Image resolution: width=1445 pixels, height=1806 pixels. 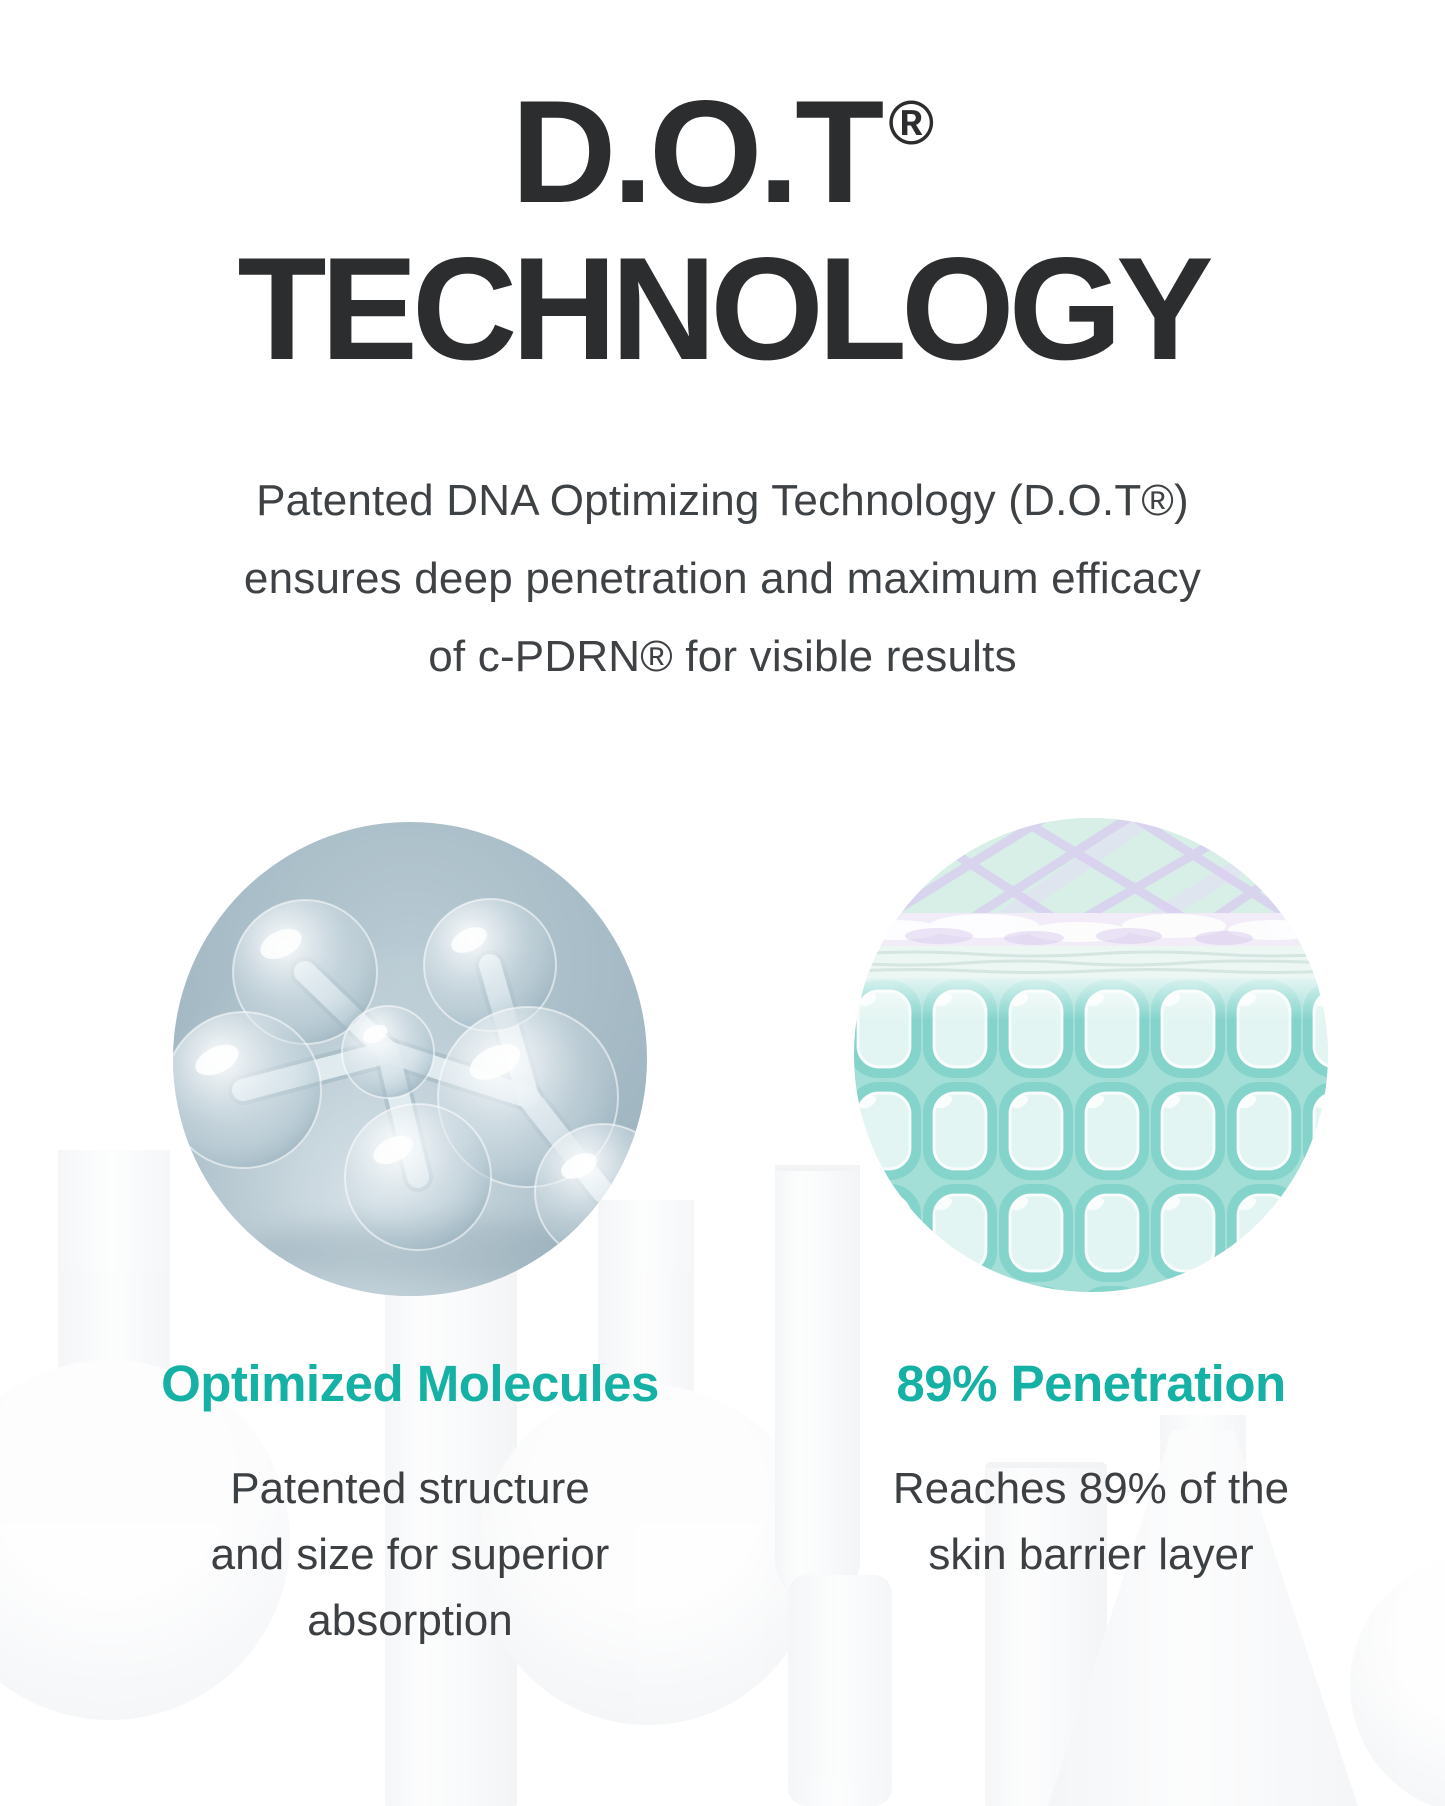 I want to click on intro-line: of c-PDRN® for visible results, so click(x=722, y=656).